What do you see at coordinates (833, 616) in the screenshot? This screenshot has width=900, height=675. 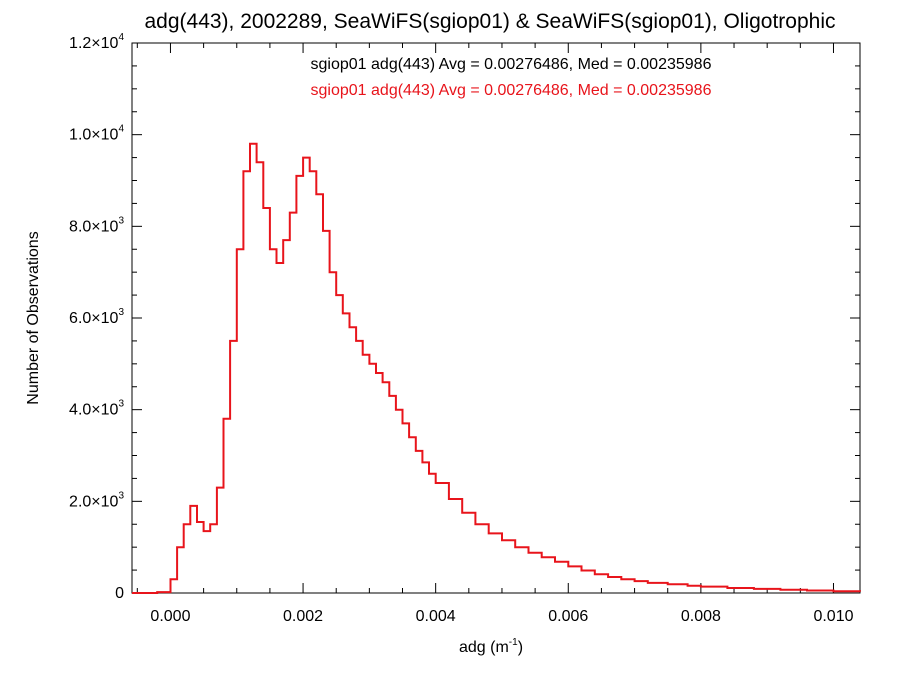 I see `x-tick-label: 0.010` at bounding box center [833, 616].